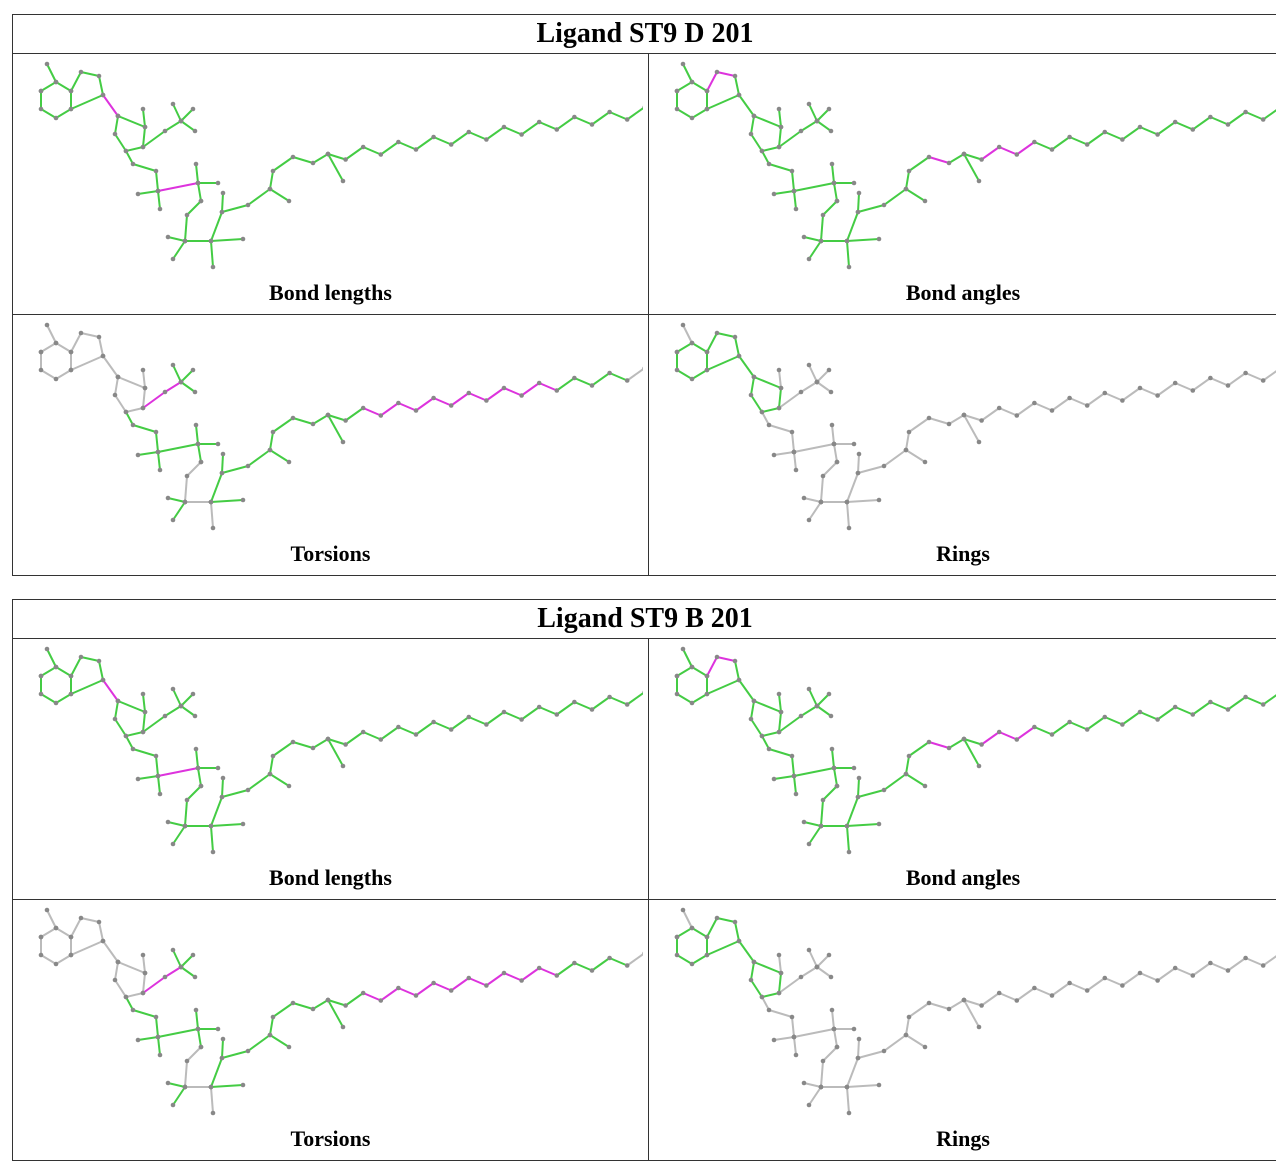  I want to click on panel-caption: Bond lengths, so click(330, 292).